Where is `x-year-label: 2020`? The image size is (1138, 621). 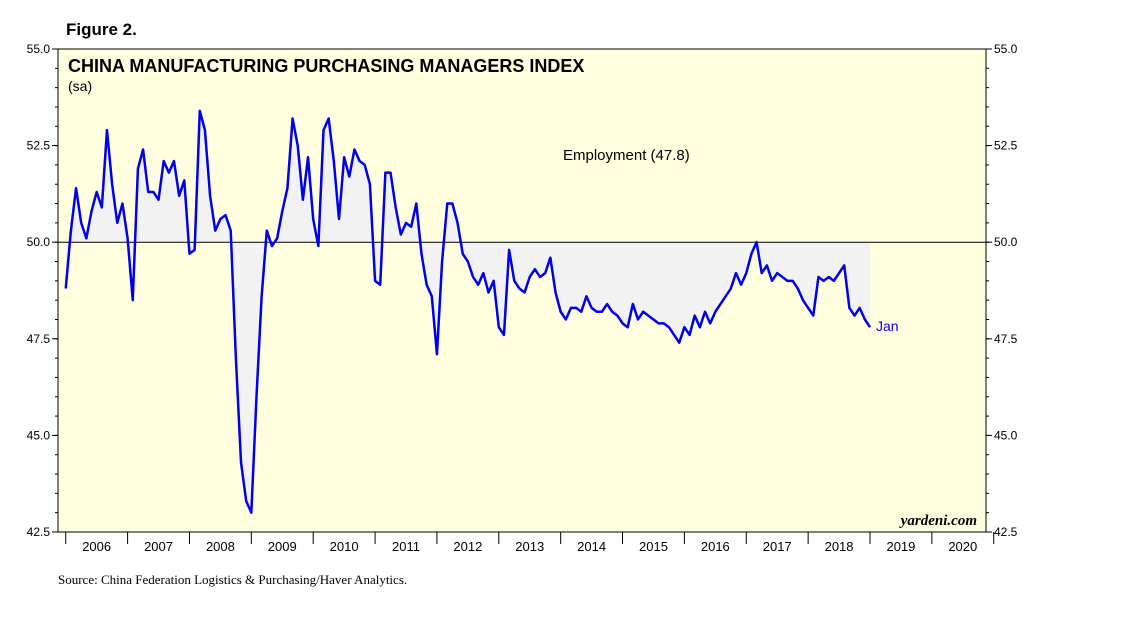 x-year-label: 2020 is located at coordinates (962, 546).